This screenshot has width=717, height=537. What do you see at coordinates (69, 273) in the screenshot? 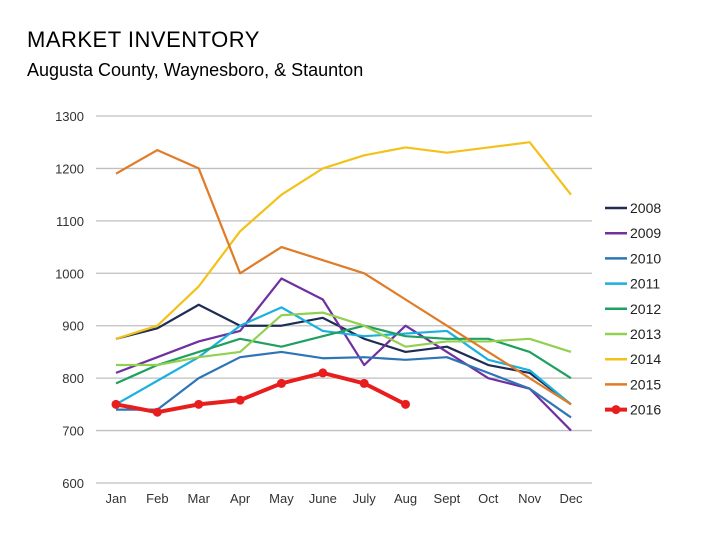
I see `y-tick-label: 1000` at bounding box center [69, 273].